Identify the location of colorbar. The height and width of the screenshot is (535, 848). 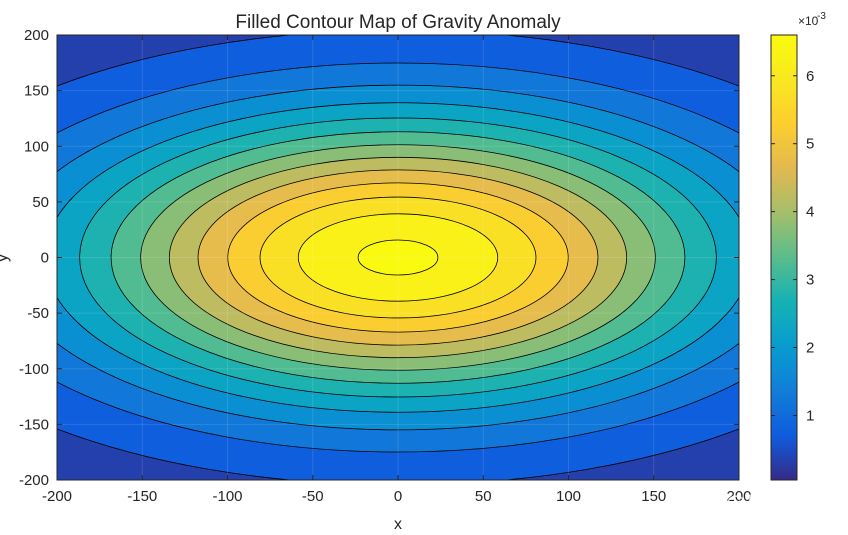
(784, 257).